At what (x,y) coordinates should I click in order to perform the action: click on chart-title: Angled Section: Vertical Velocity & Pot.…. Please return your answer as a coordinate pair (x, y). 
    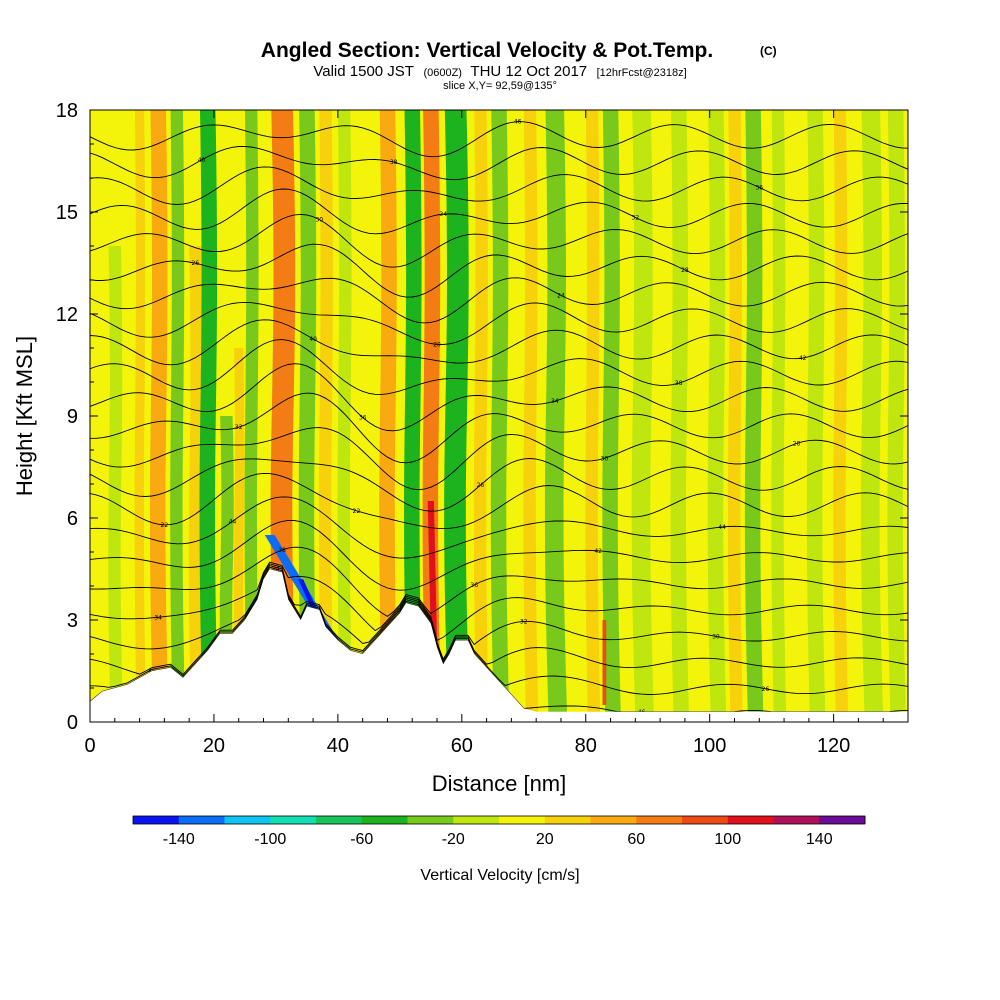
    Looking at the image, I should click on (487, 50).